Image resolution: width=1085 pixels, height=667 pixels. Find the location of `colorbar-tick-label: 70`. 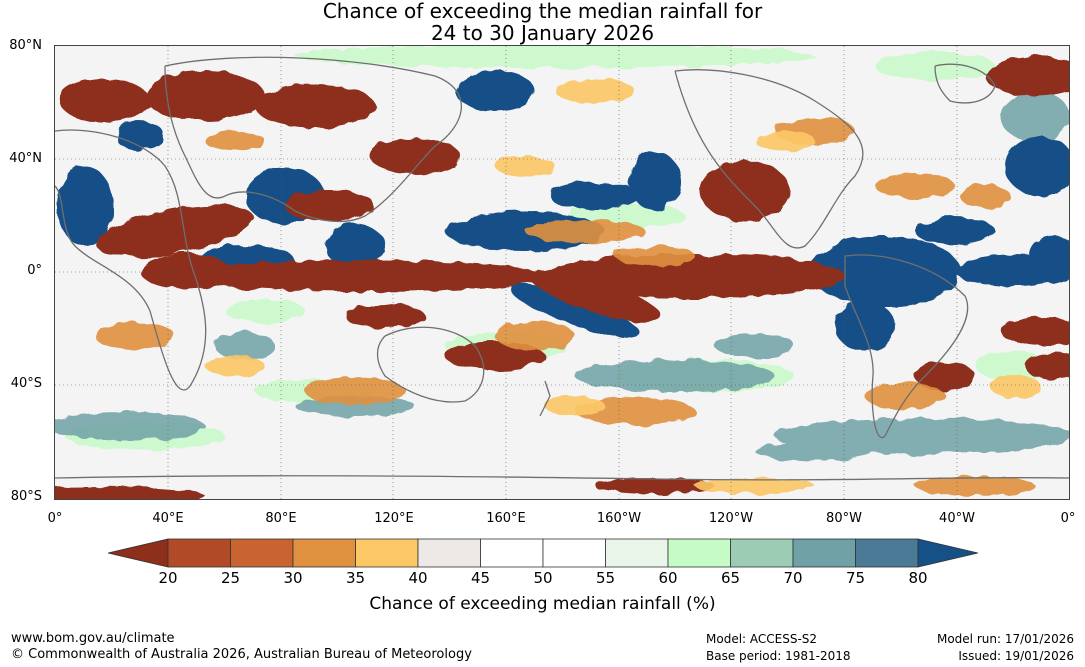

colorbar-tick-label: 70 is located at coordinates (793, 578).